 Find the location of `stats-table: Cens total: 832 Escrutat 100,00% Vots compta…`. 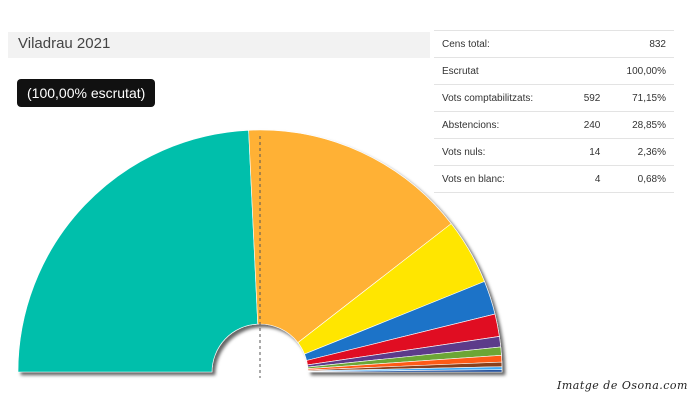

stats-table: Cens total: 832 Escrutat 100,00% Vots compta… is located at coordinates (554, 111).